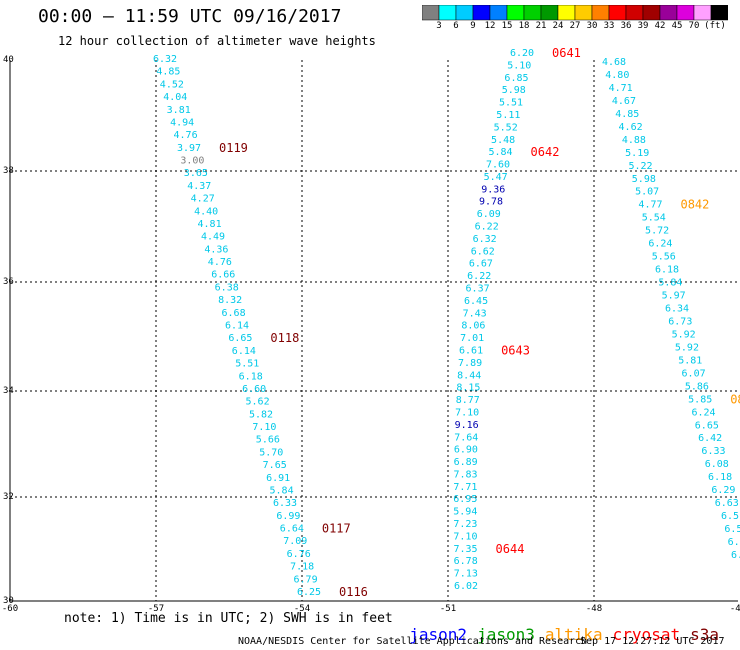  Describe the element at coordinates (558, 26) in the screenshot. I see `color-scale-label: 24` at that location.